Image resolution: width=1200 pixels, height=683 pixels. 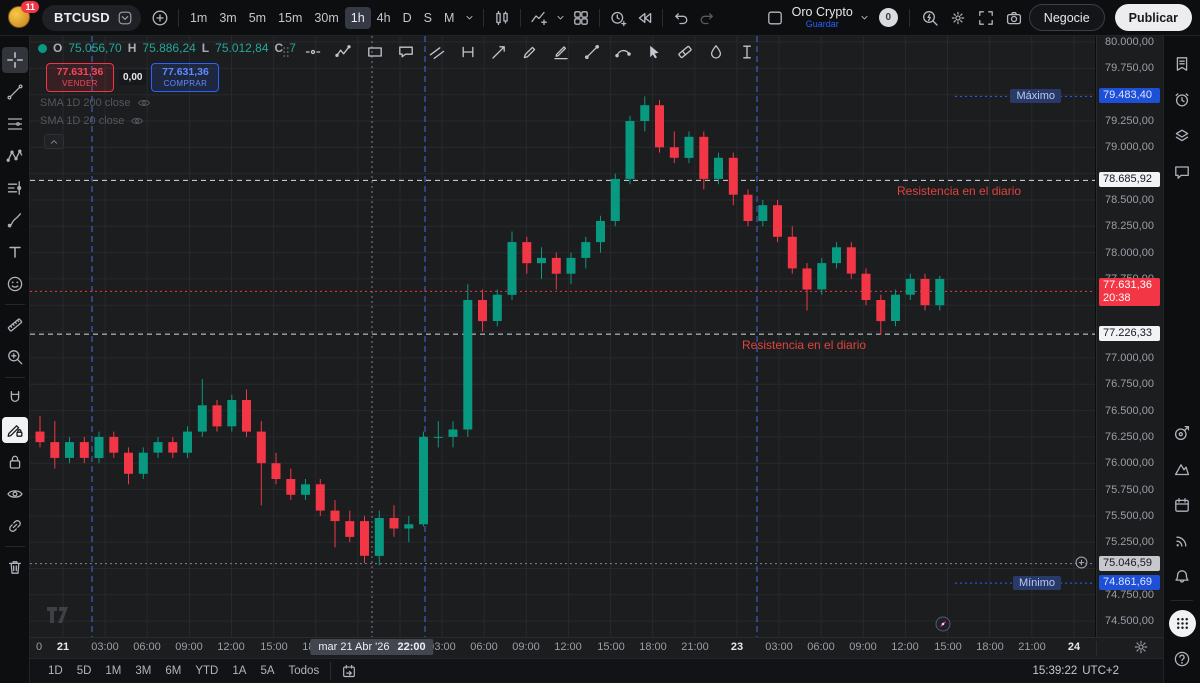 I want to click on range-1d: 1D, so click(x=55, y=671).